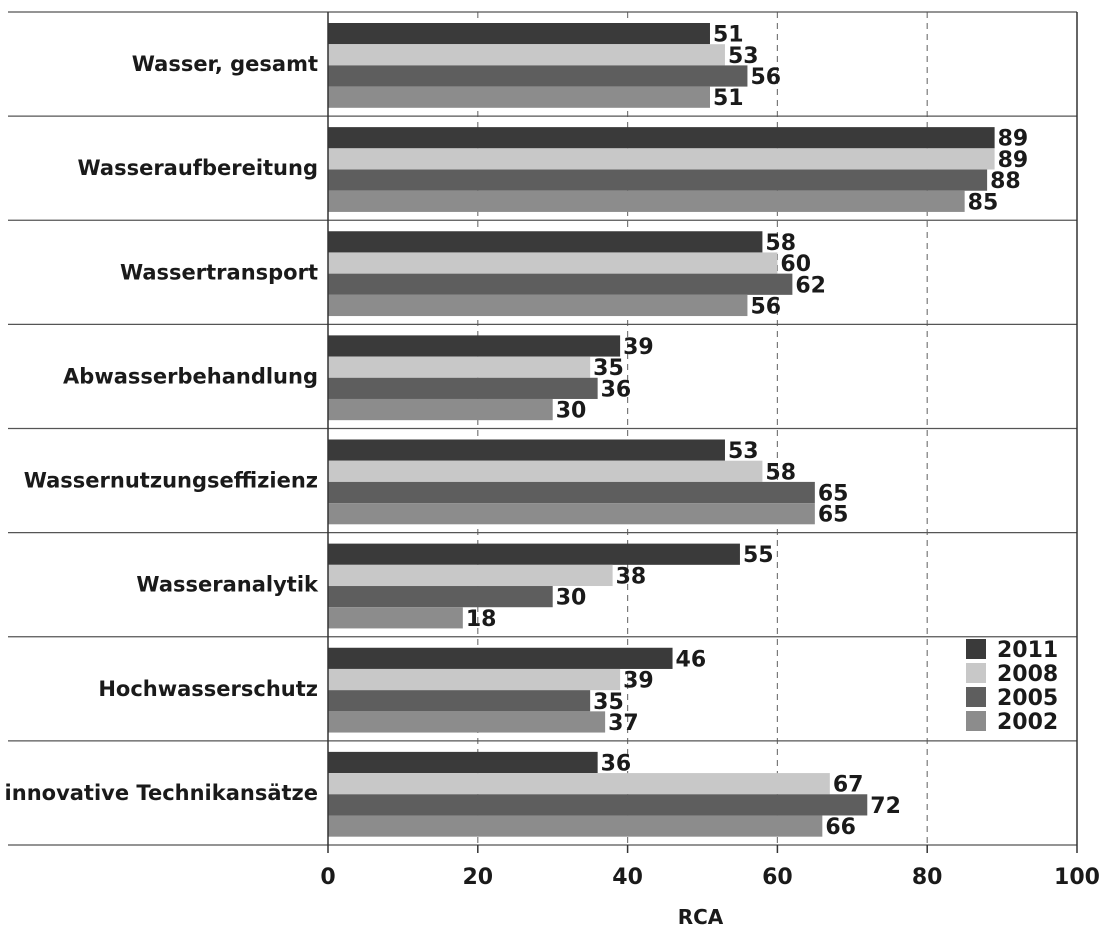 This screenshot has height=929, width=1099. Describe the element at coordinates (777, 877) in the screenshot. I see `x-tick-label-60: 60` at that location.